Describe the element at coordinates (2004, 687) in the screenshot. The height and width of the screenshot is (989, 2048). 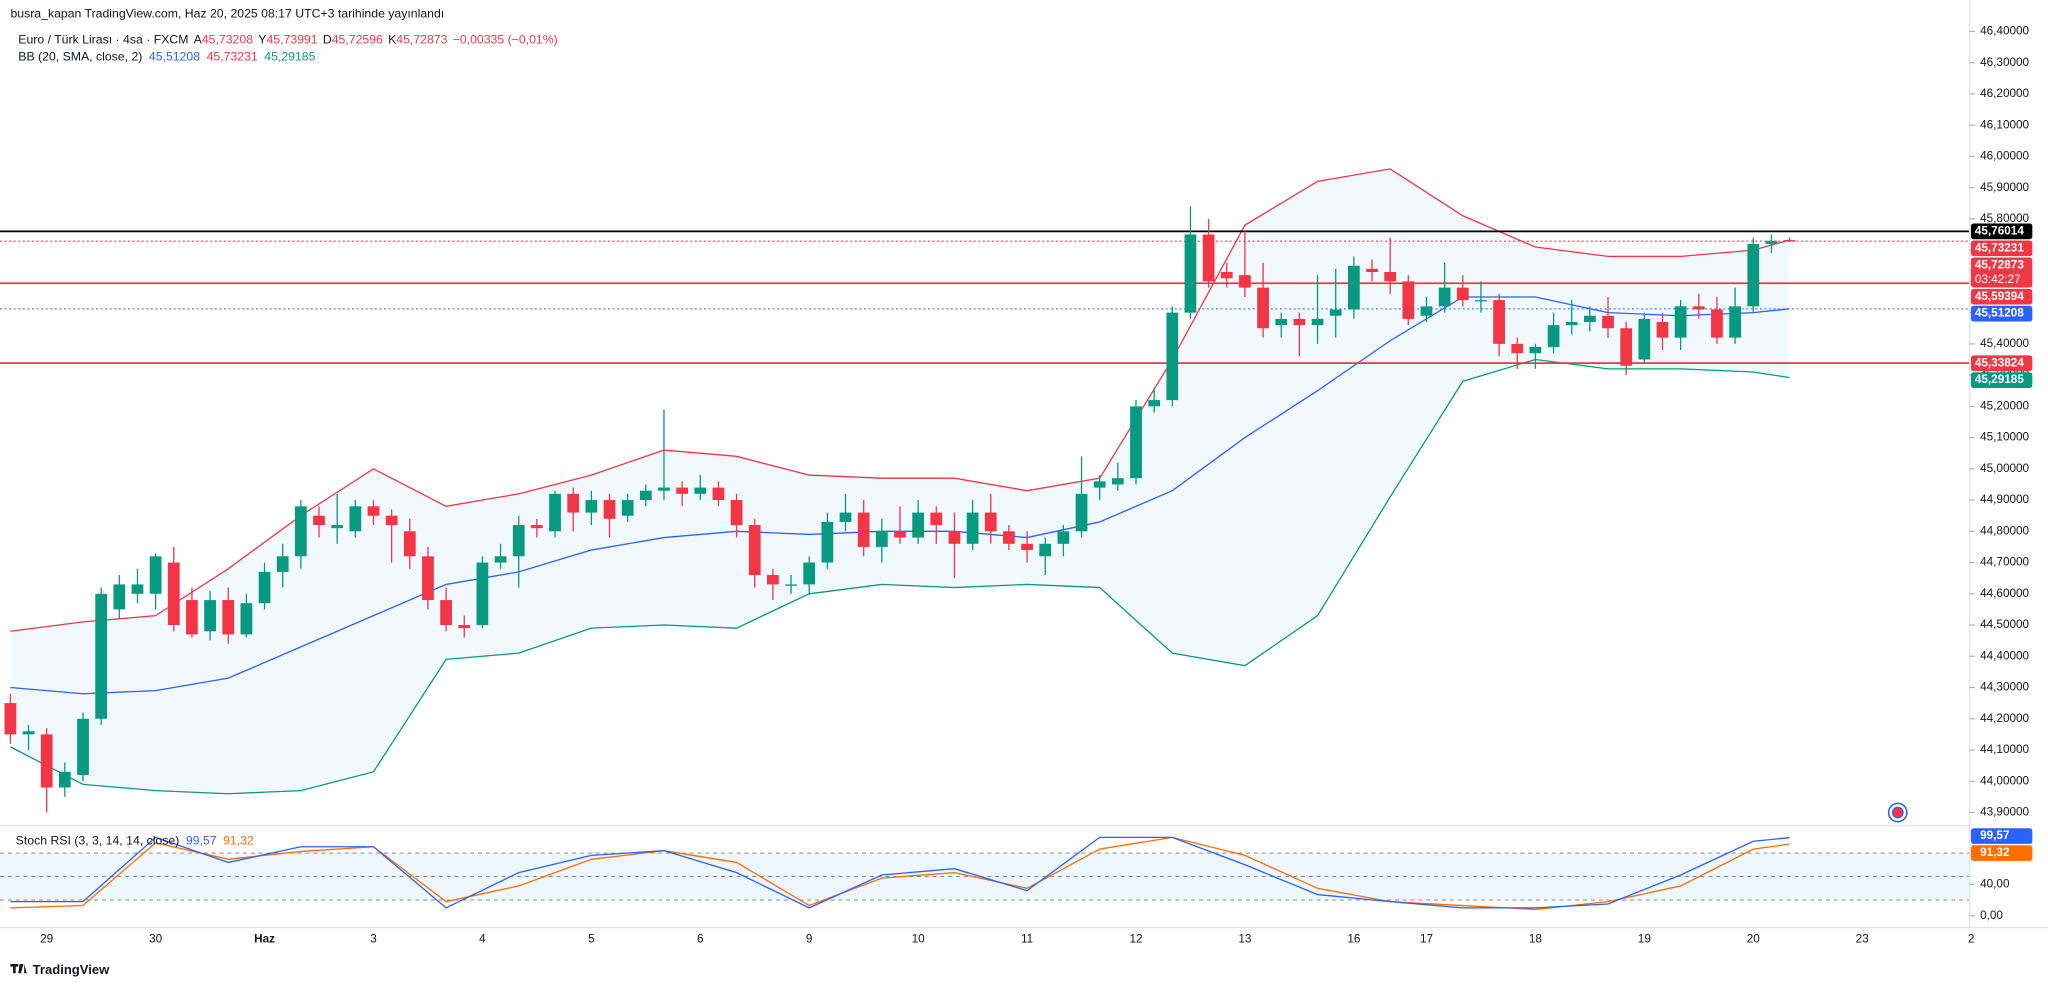
I see `y-tick-label: 44,30000` at that location.